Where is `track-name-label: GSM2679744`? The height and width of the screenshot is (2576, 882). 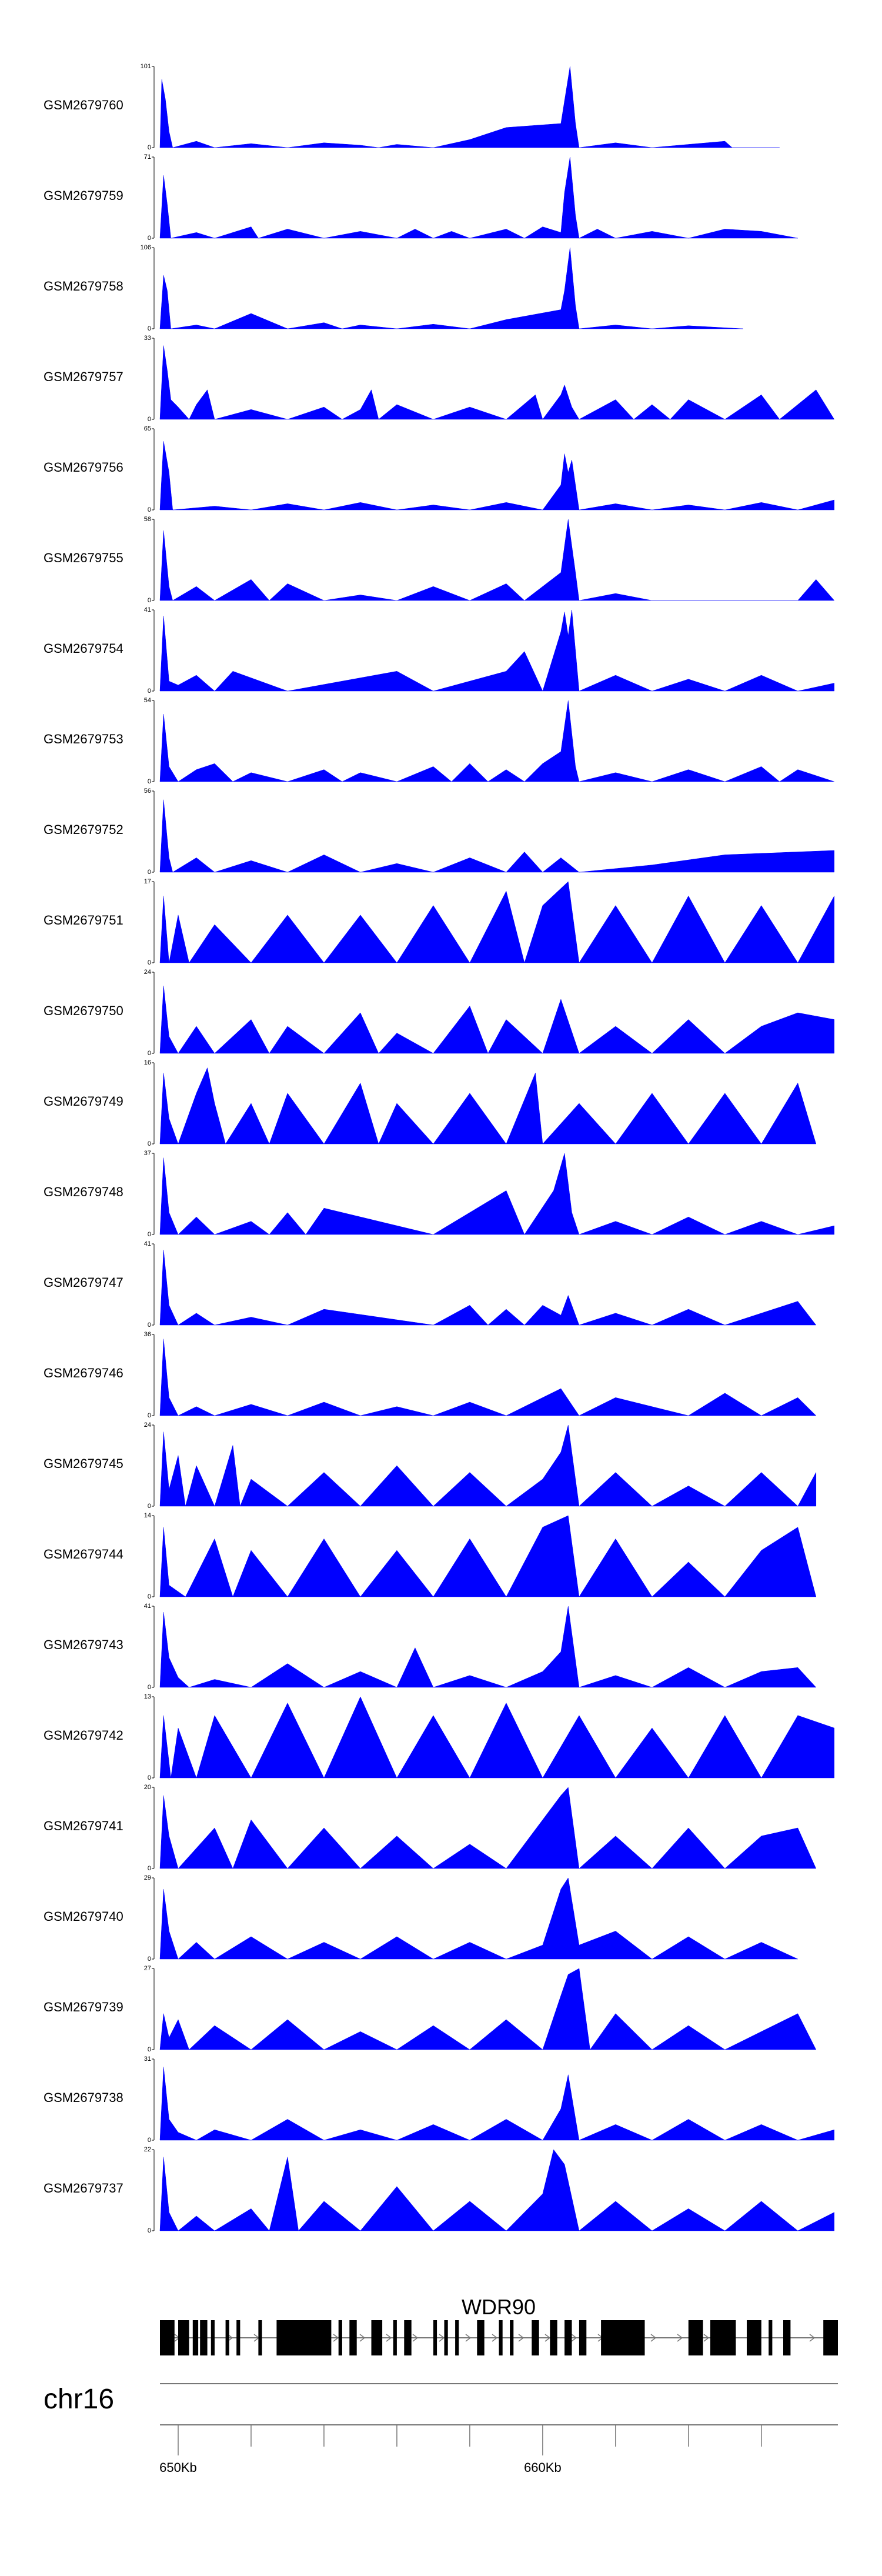
track-name-label: GSM2679744 is located at coordinates (83, 1554).